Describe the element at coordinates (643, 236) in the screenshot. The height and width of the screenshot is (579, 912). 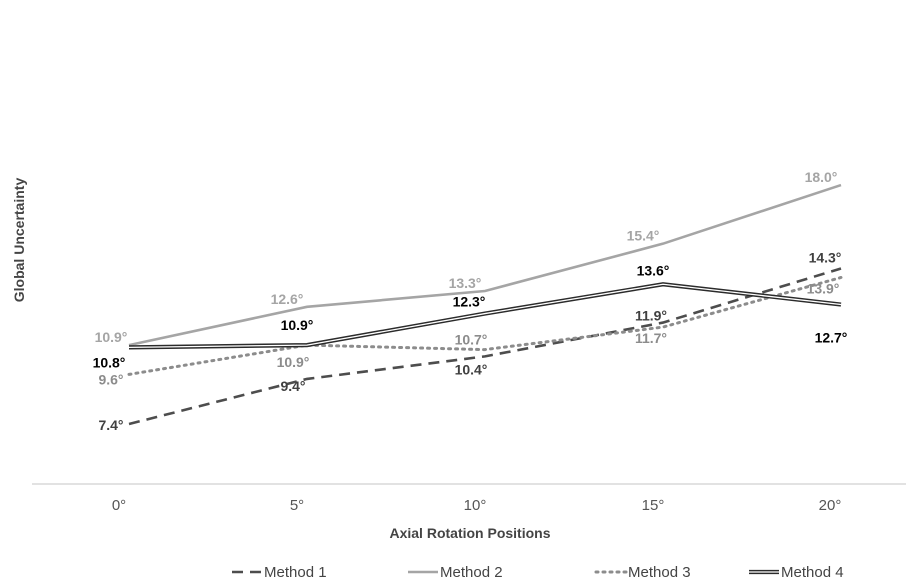
I see `data-label-method-2-3: 15.4°` at that location.